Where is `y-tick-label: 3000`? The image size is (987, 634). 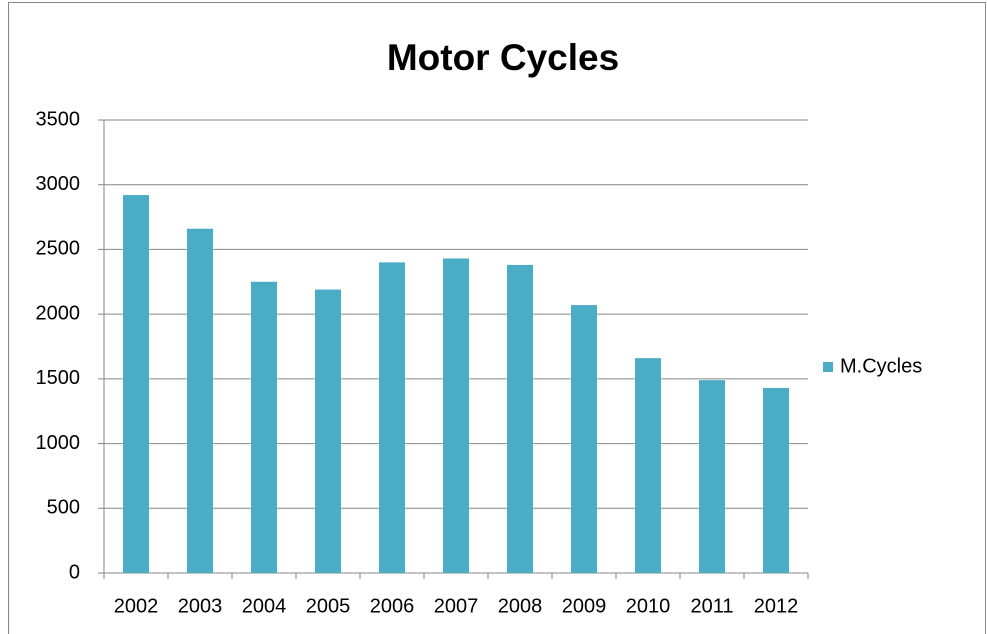 y-tick-label: 3000 is located at coordinates (58, 184).